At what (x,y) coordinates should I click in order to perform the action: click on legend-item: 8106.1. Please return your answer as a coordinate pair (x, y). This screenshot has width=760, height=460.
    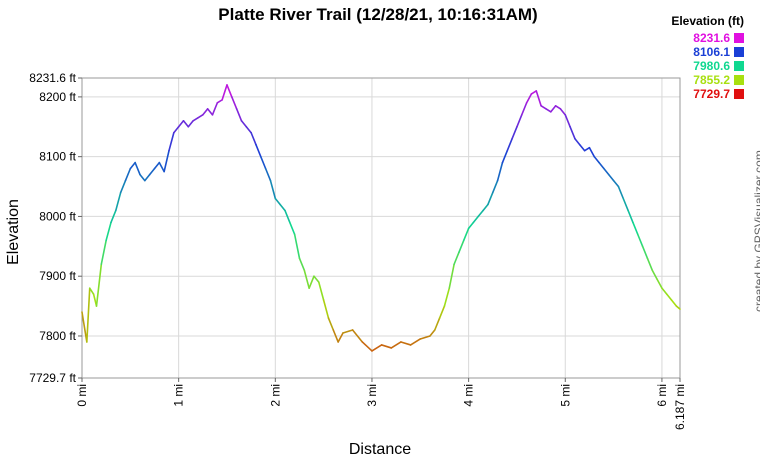
    Looking at the image, I should click on (692, 52).